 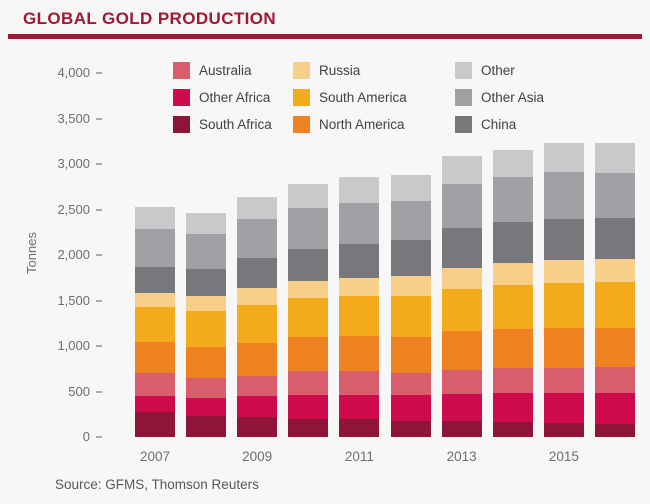 What do you see at coordinates (512, 293) in the screenshot?
I see `bar-2014` at bounding box center [512, 293].